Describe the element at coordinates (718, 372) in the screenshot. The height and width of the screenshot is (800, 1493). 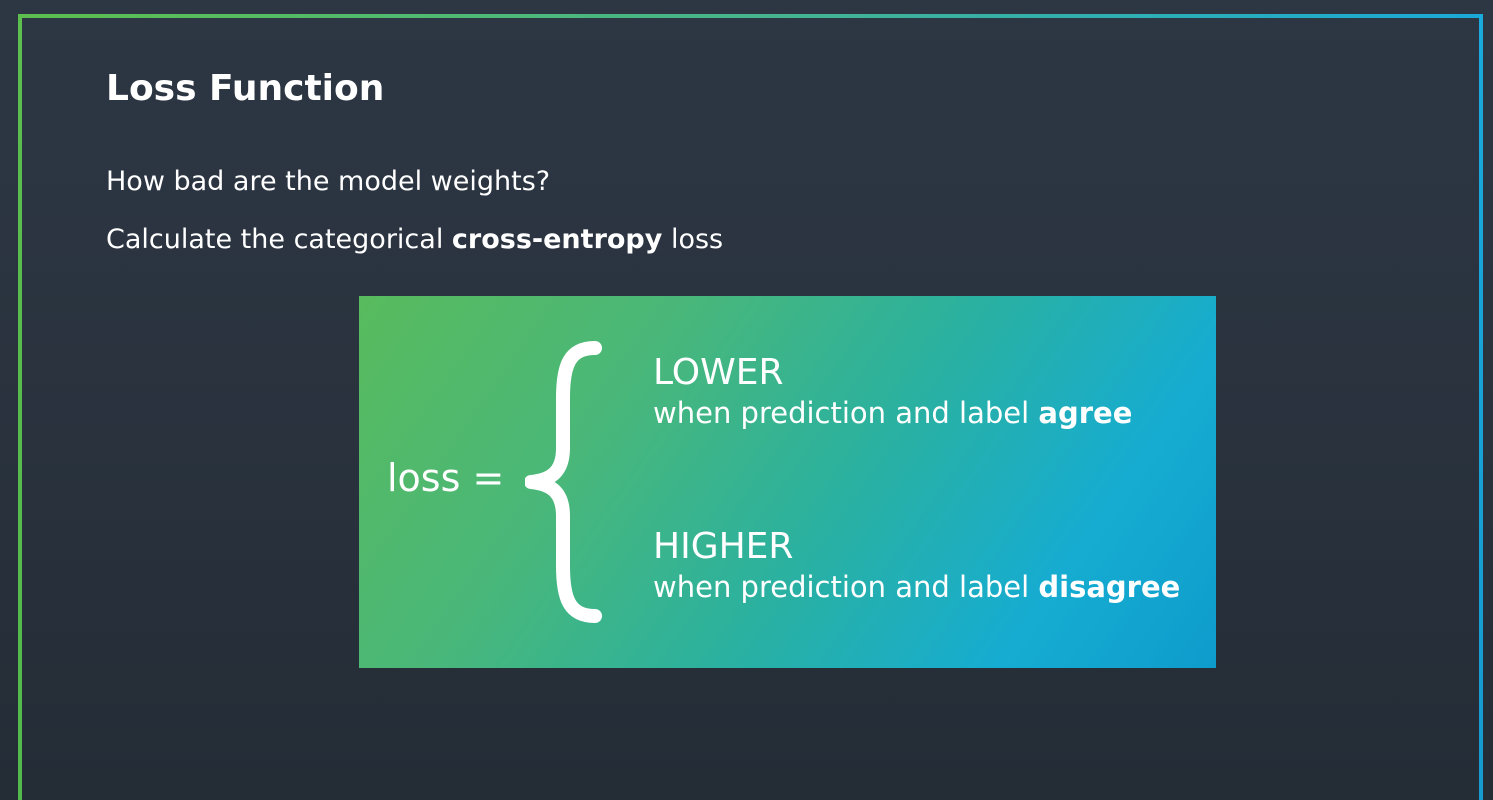
I see `lower-case-heading: LOWER` at that location.